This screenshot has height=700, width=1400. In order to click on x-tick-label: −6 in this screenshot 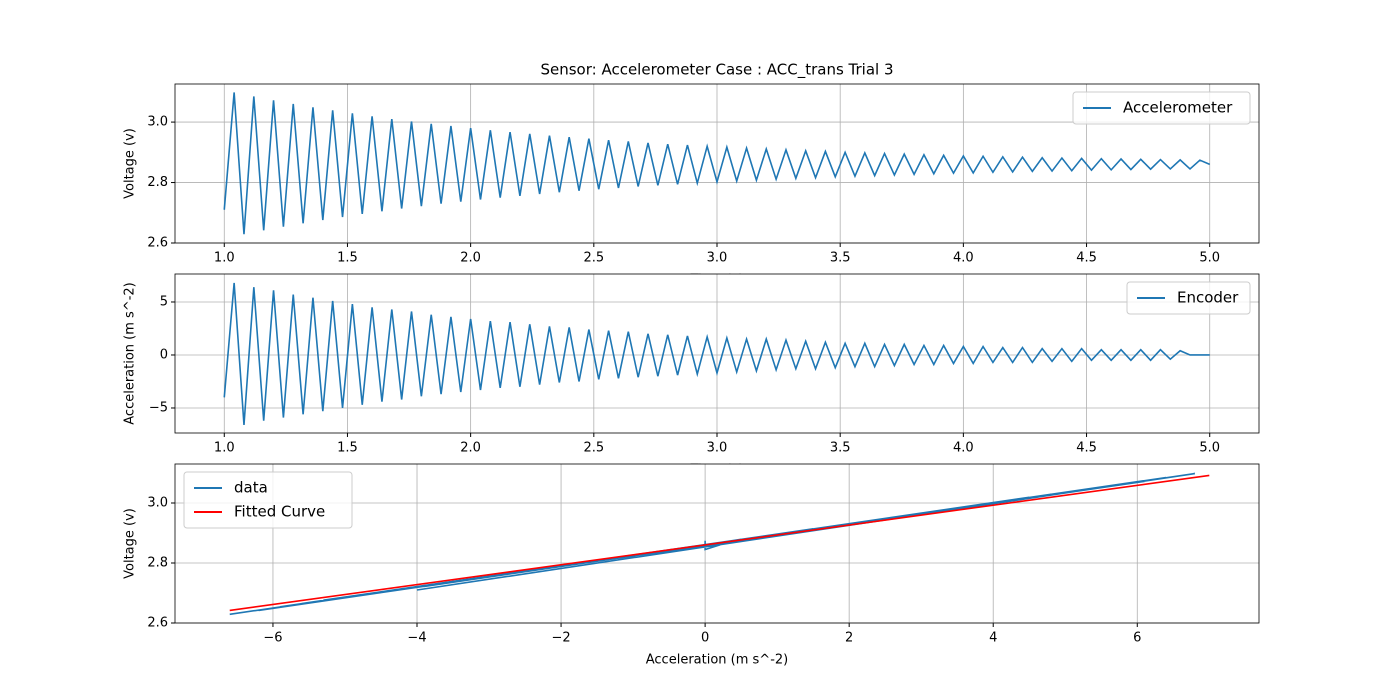, I will do `click(272, 638)`.